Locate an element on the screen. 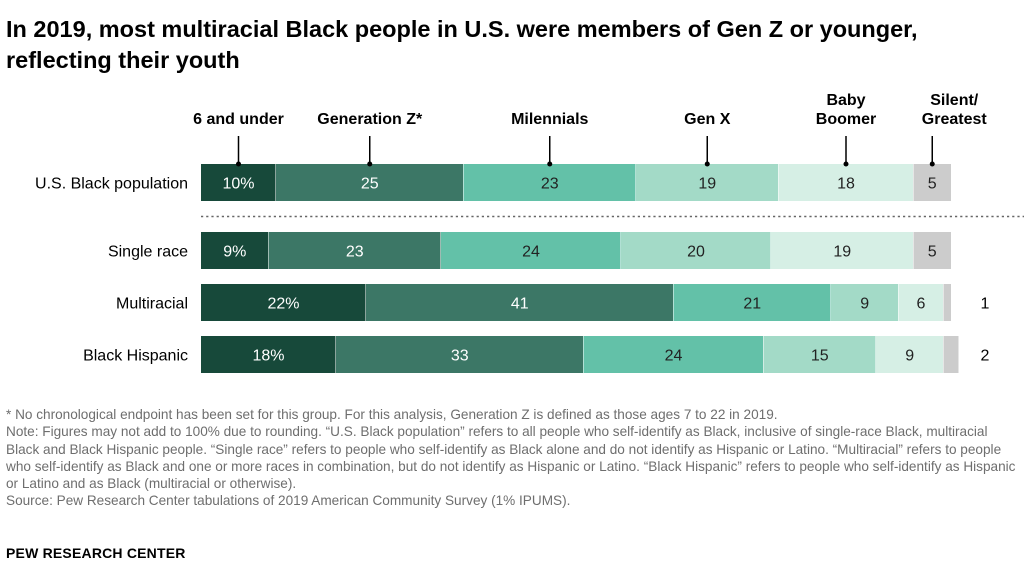 The image size is (1024, 581). data-label-2-1: 9% is located at coordinates (234, 252).